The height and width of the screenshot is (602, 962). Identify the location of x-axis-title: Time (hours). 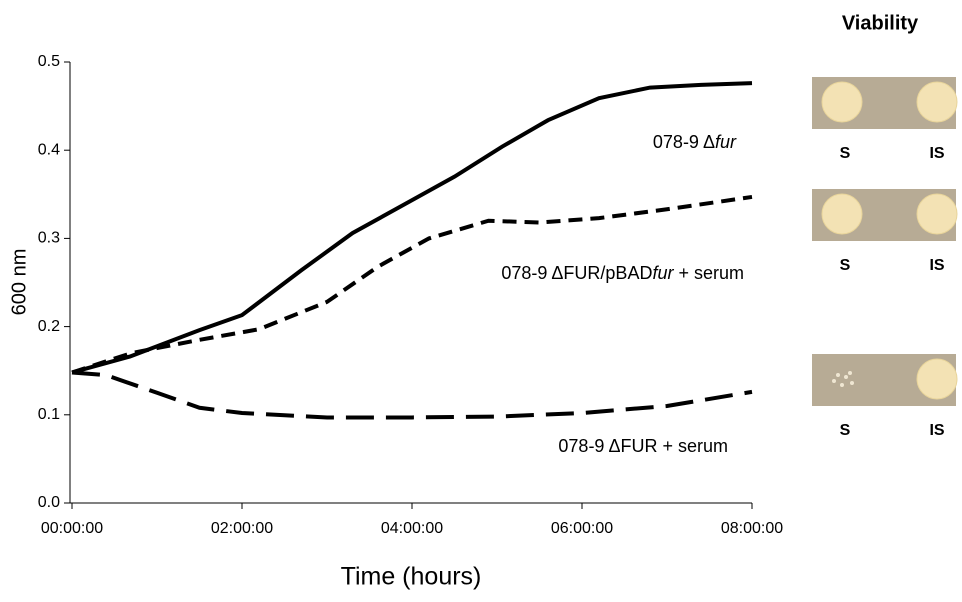
(411, 577).